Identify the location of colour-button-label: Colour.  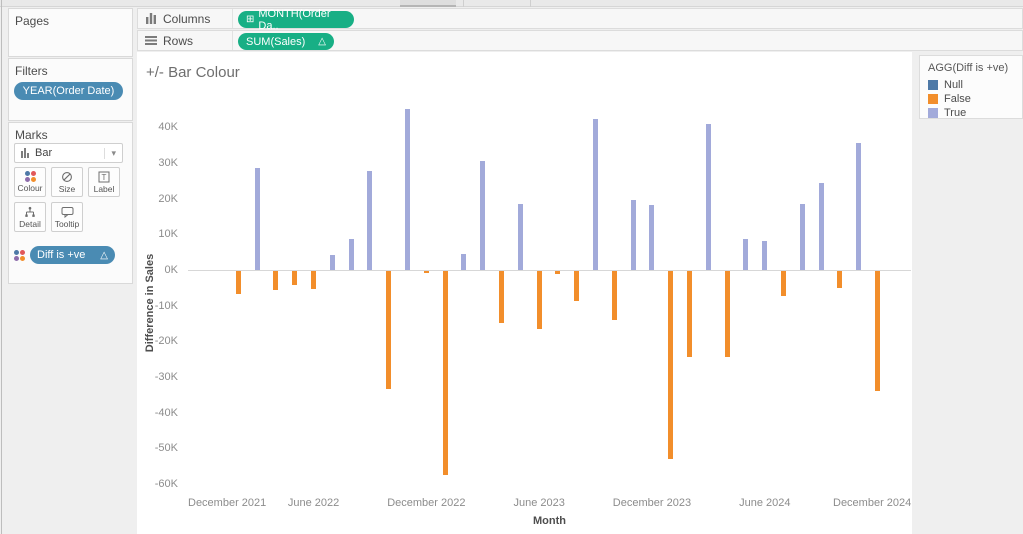
(30, 188).